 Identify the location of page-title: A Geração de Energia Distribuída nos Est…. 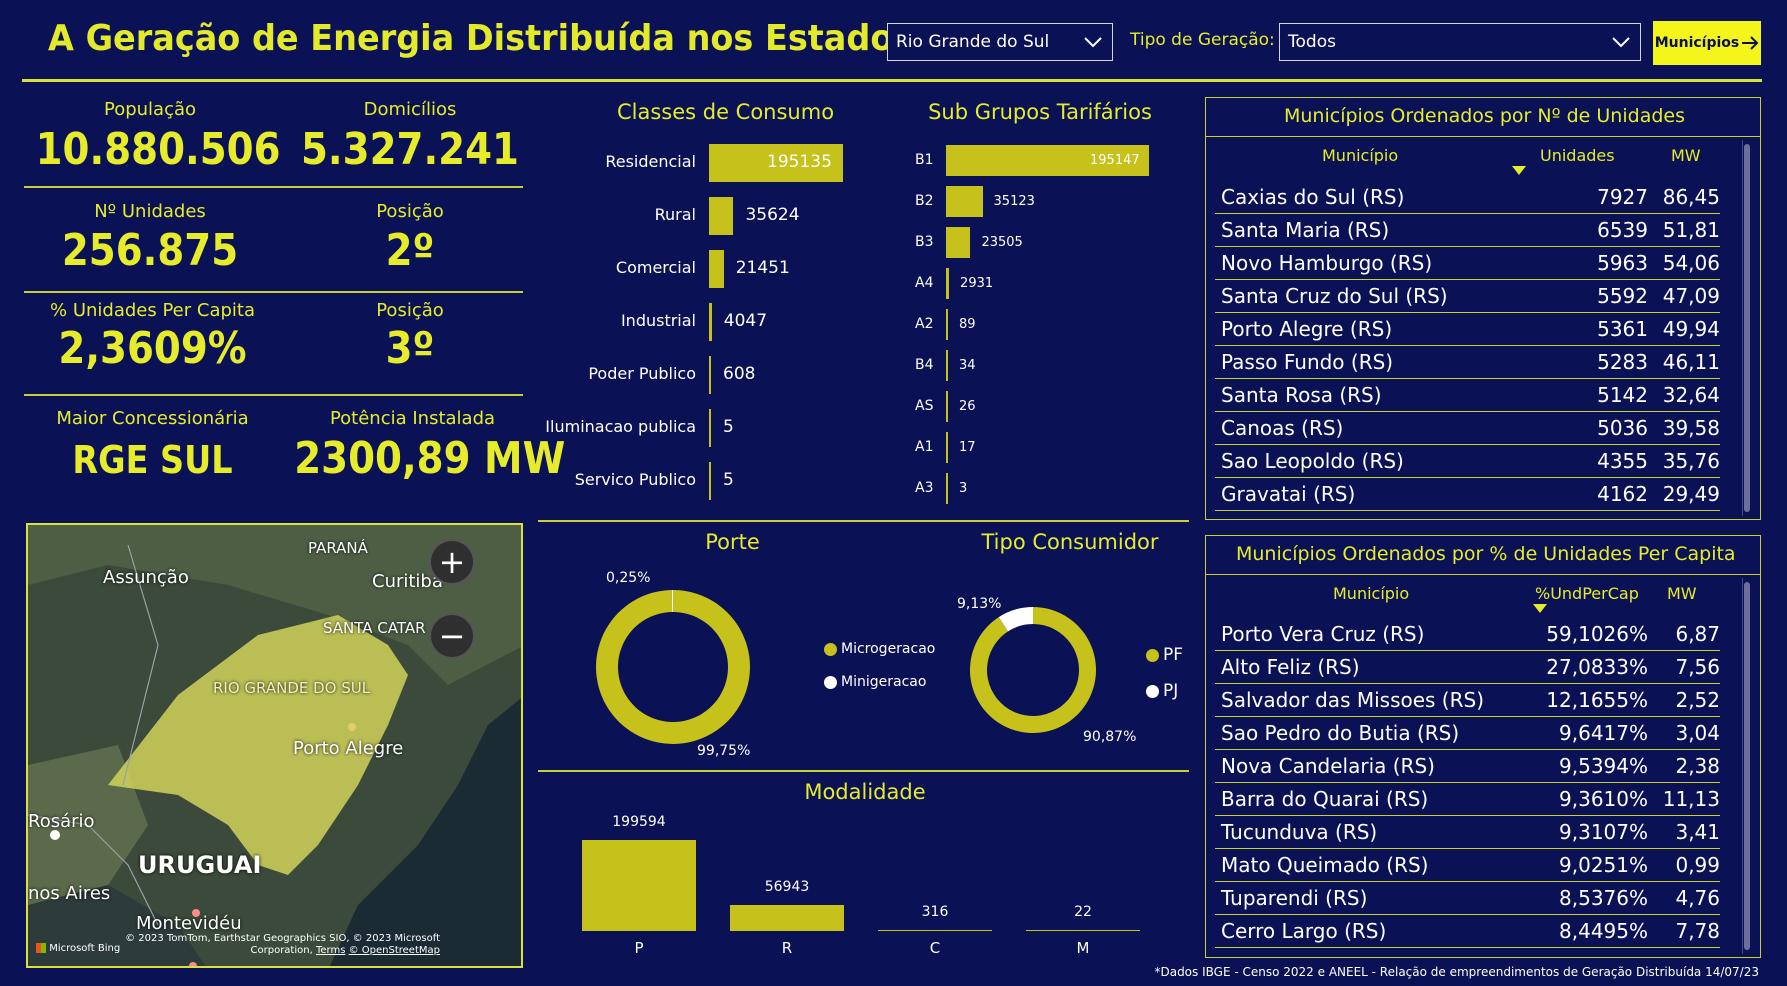
(481, 38).